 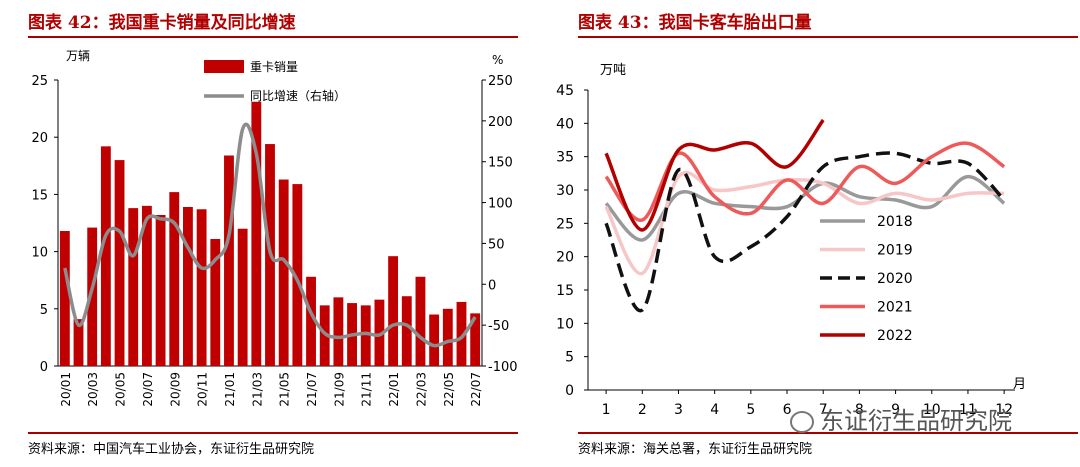 I want to click on bar-20/08, so click(x=160, y=290).